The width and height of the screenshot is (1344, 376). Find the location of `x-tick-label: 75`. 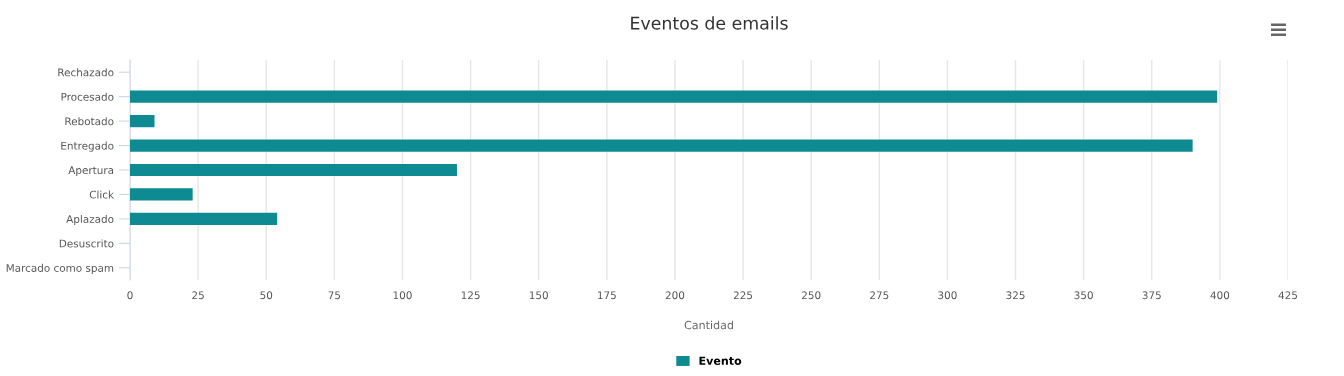

x-tick-label: 75 is located at coordinates (334, 295).